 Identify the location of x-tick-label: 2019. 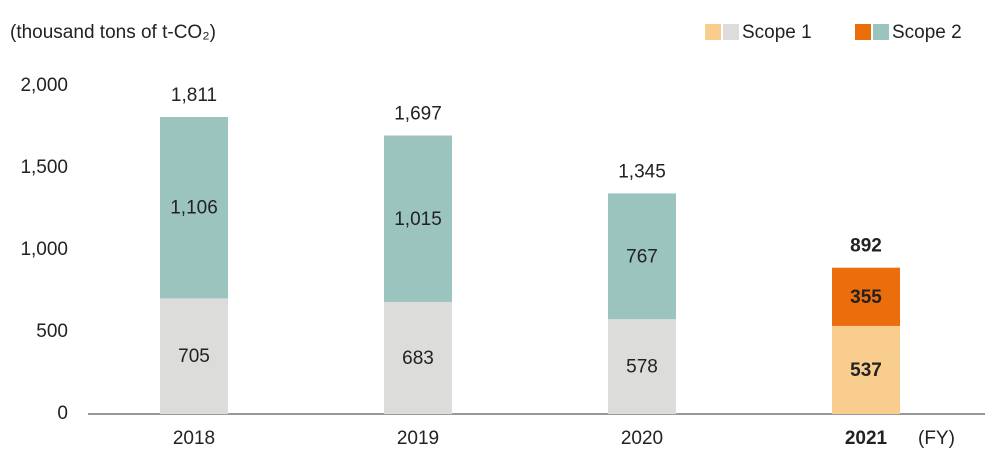
(418, 438).